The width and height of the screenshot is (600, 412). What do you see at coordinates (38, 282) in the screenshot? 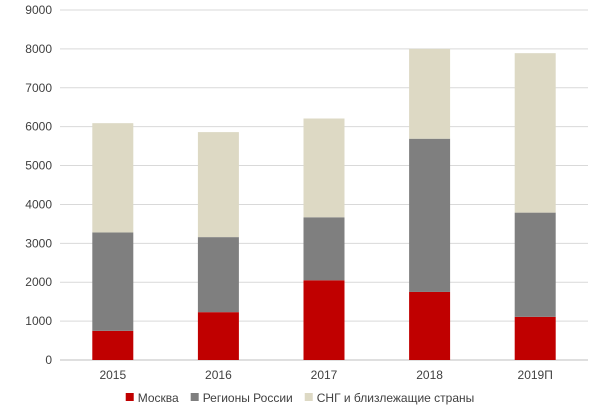
I see `y-tick-label: 2000` at bounding box center [38, 282].